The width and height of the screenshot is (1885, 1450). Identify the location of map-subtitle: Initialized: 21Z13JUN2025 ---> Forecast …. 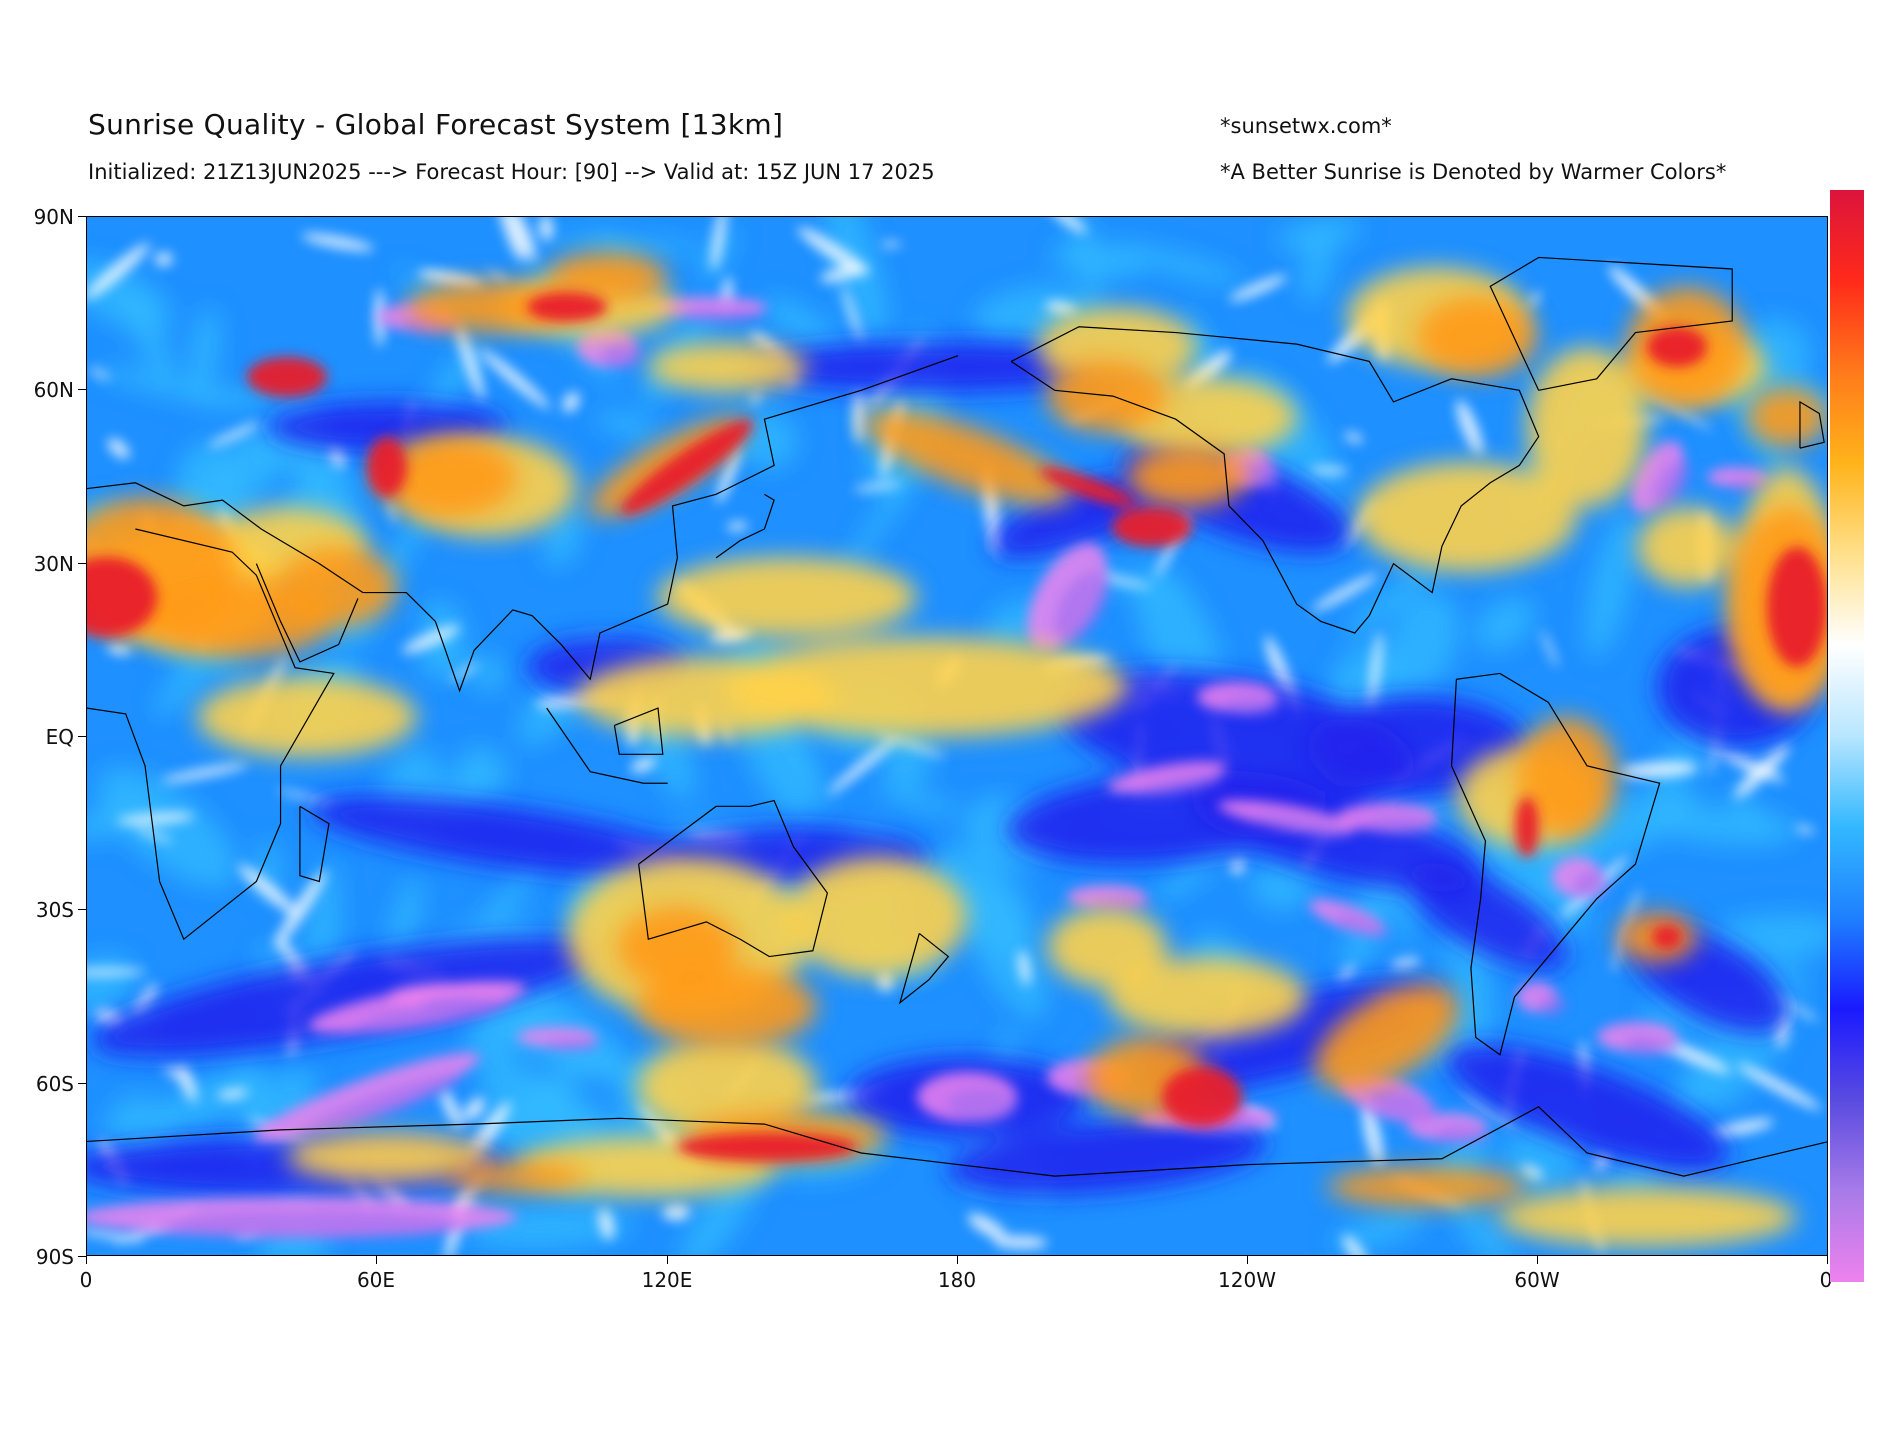
(511, 172).